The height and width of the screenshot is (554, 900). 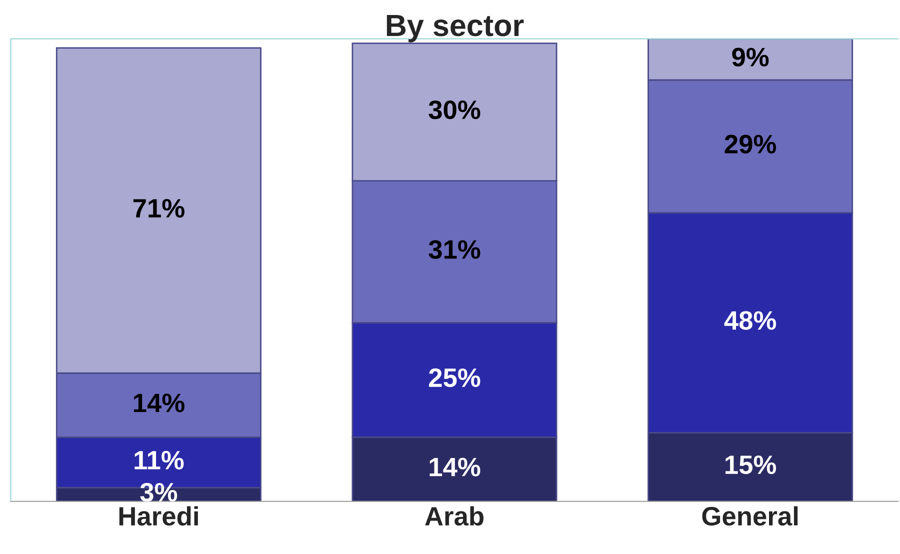 I want to click on data-label: 48%, so click(x=750, y=320).